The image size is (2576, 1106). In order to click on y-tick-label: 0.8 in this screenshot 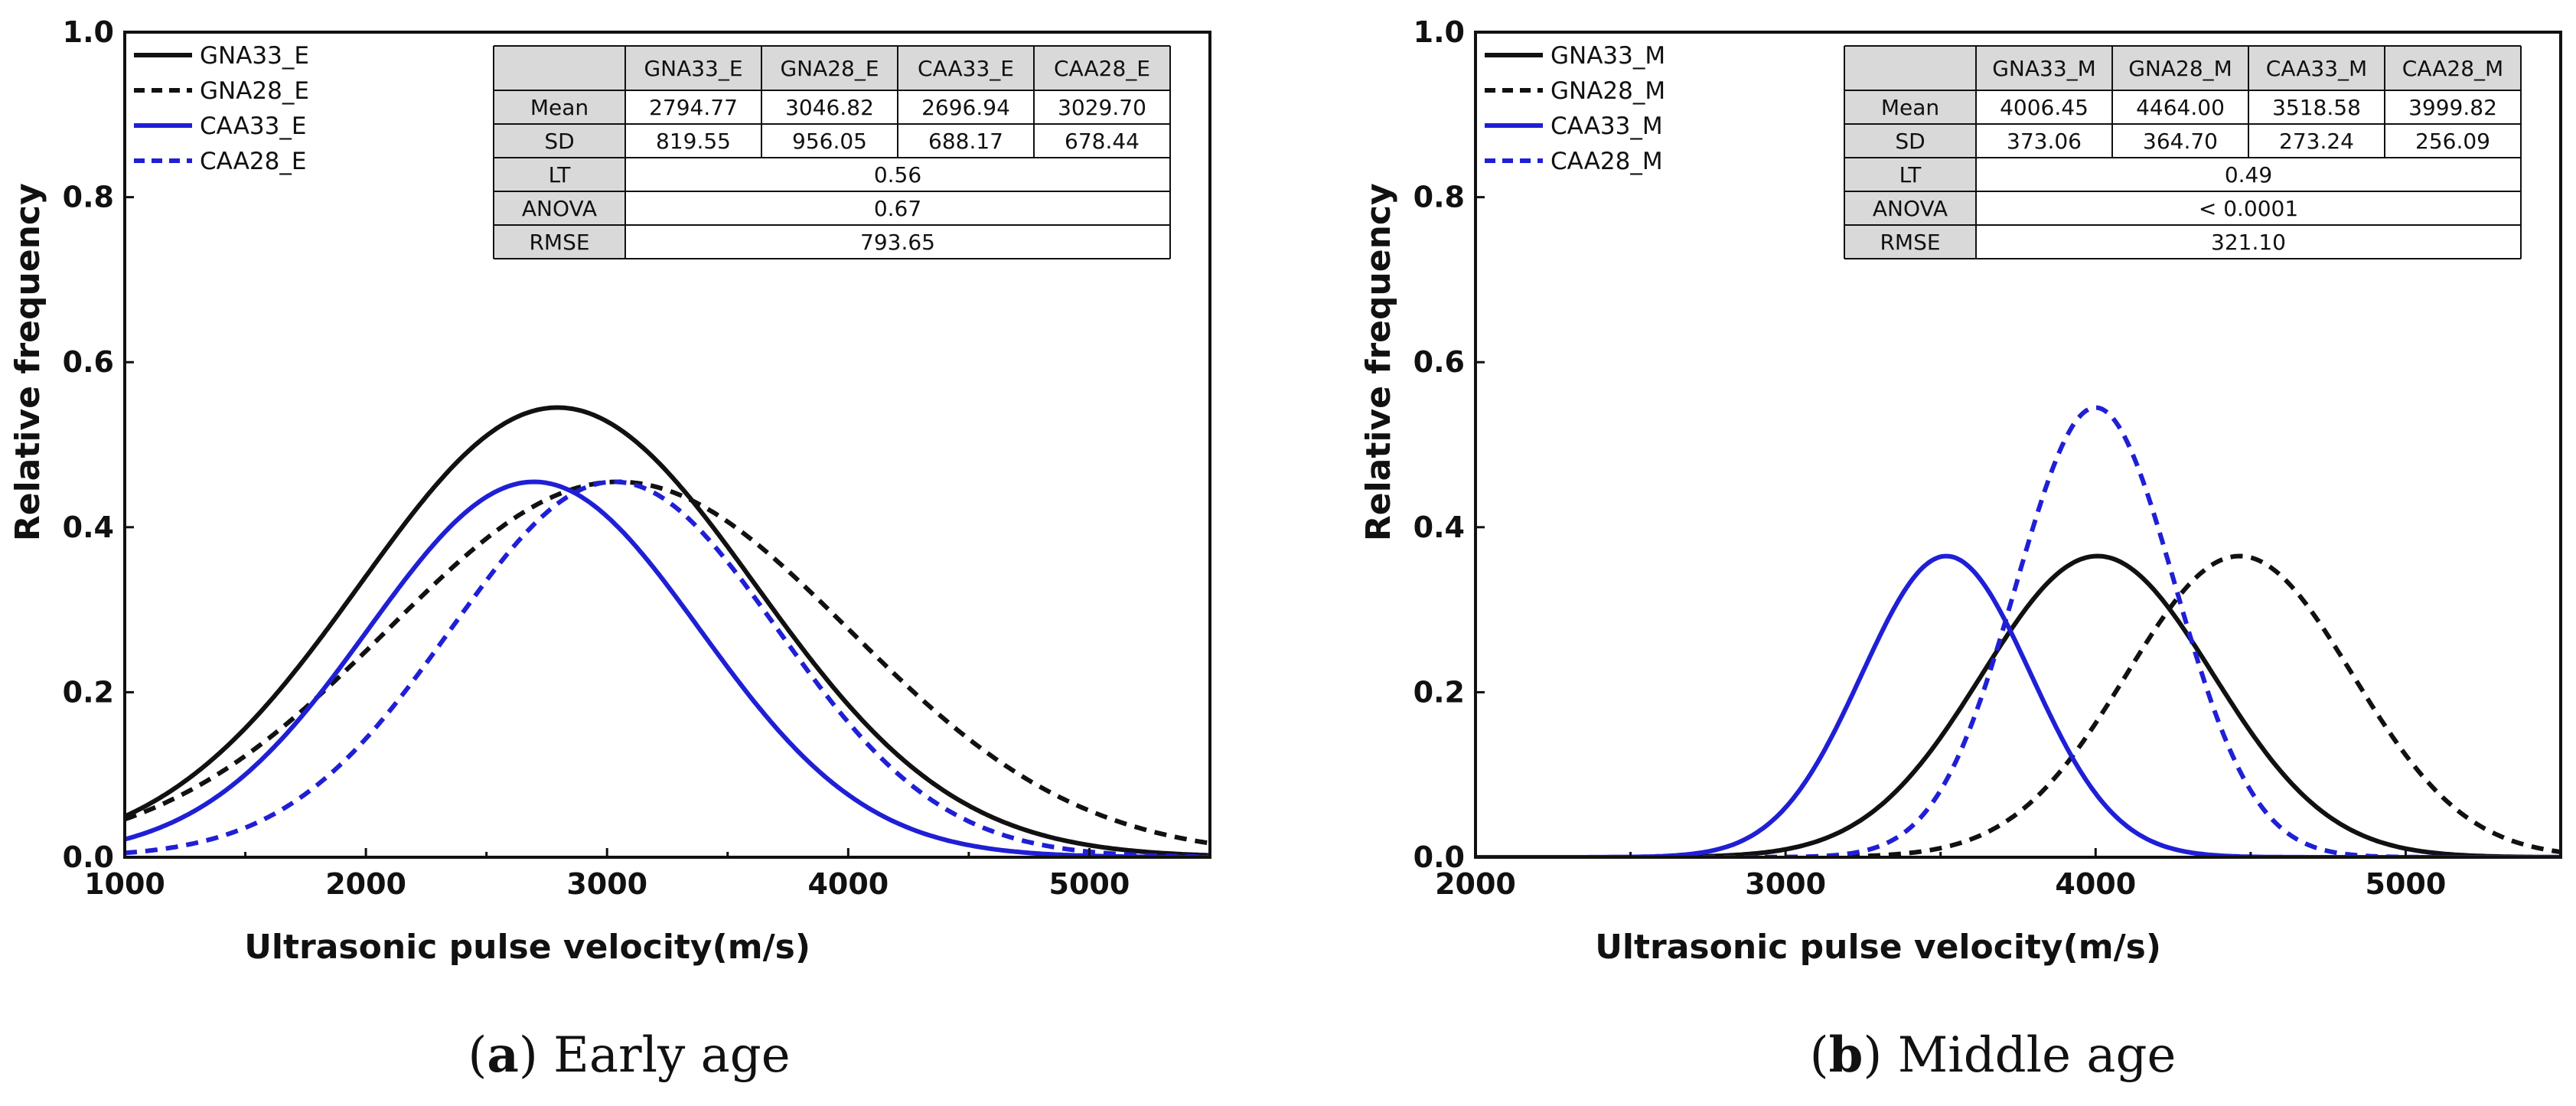, I will do `click(88, 197)`.